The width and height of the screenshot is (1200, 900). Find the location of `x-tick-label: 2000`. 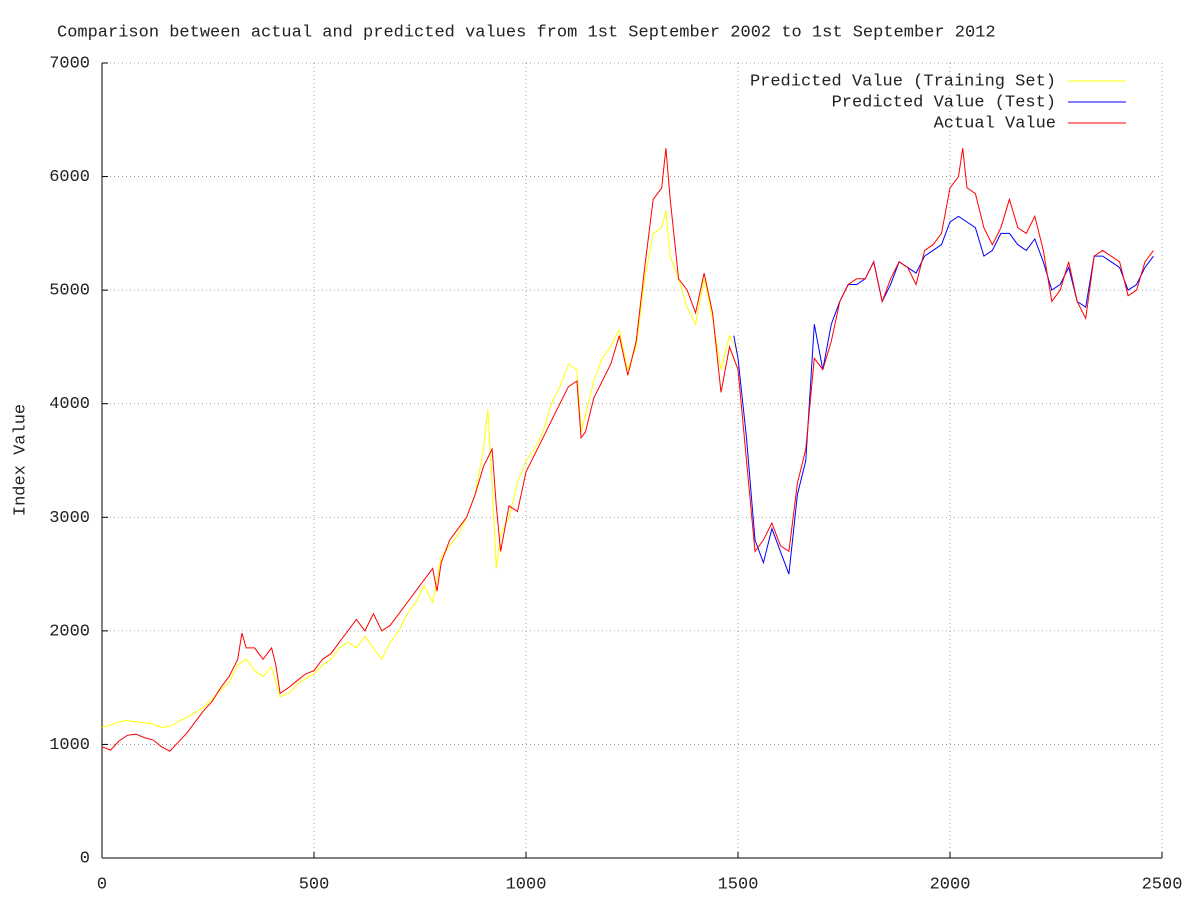

x-tick-label: 2000 is located at coordinates (950, 884).